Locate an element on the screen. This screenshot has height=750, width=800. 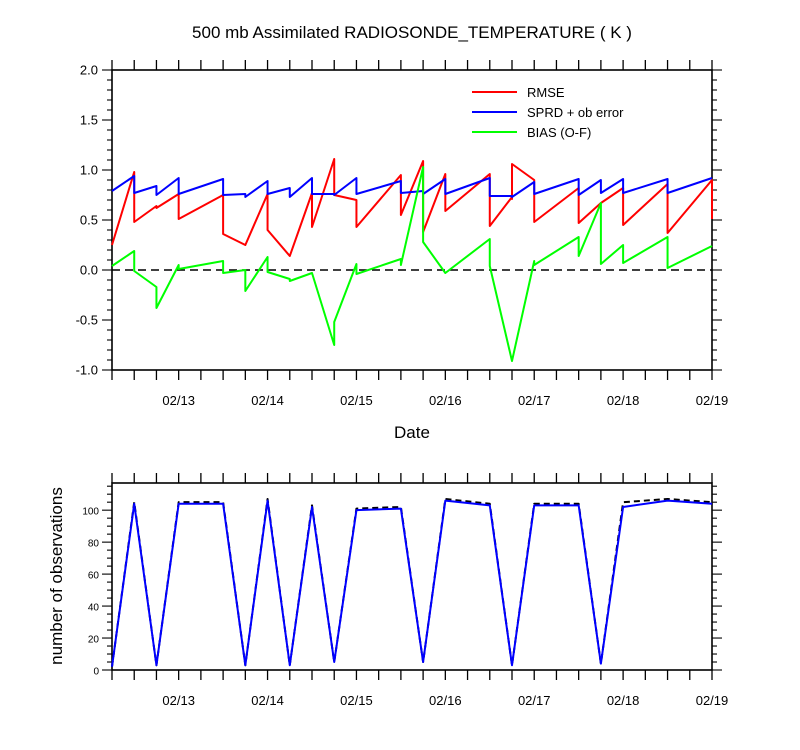
legend-label-2: BIAS (O-F) is located at coordinates (559, 132).